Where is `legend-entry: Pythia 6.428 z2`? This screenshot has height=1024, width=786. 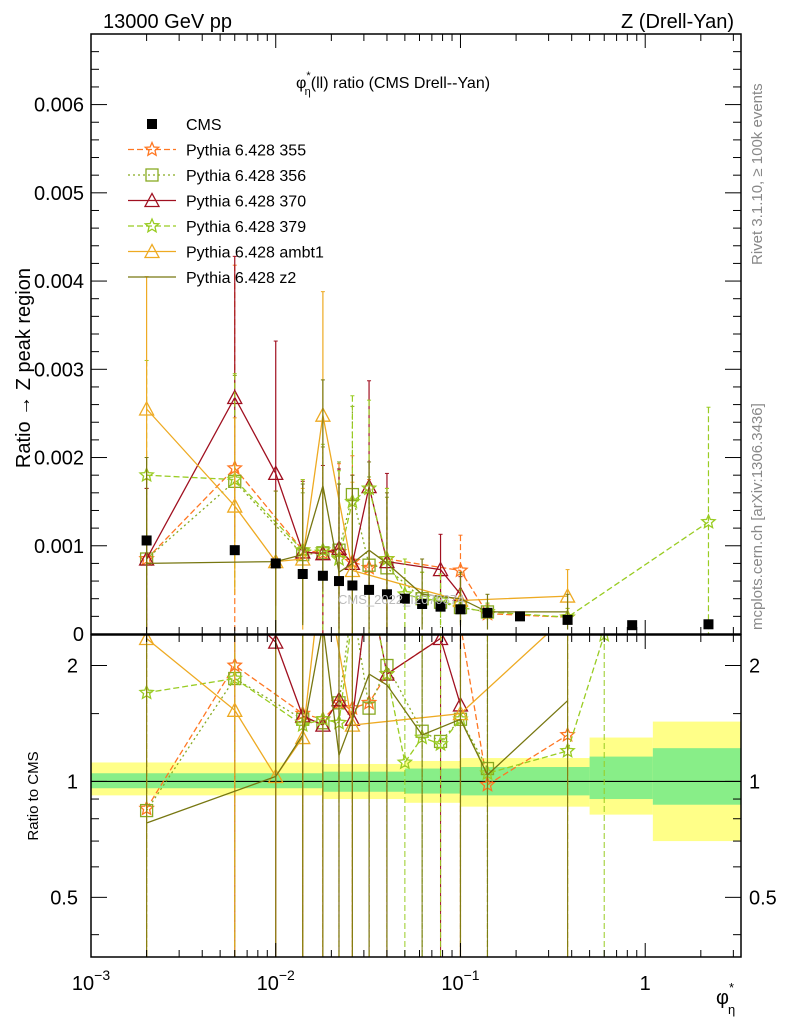 legend-entry: Pythia 6.428 z2 is located at coordinates (212, 278).